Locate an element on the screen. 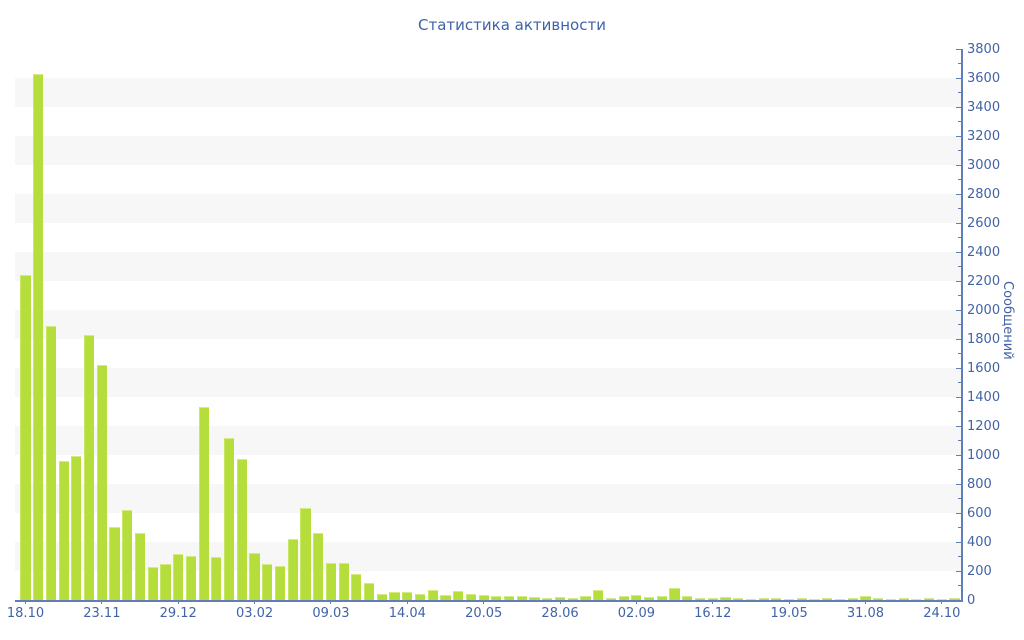 Image resolution: width=1024 pixels, height=640 pixels. x-tick-label: 19.05 is located at coordinates (789, 613).